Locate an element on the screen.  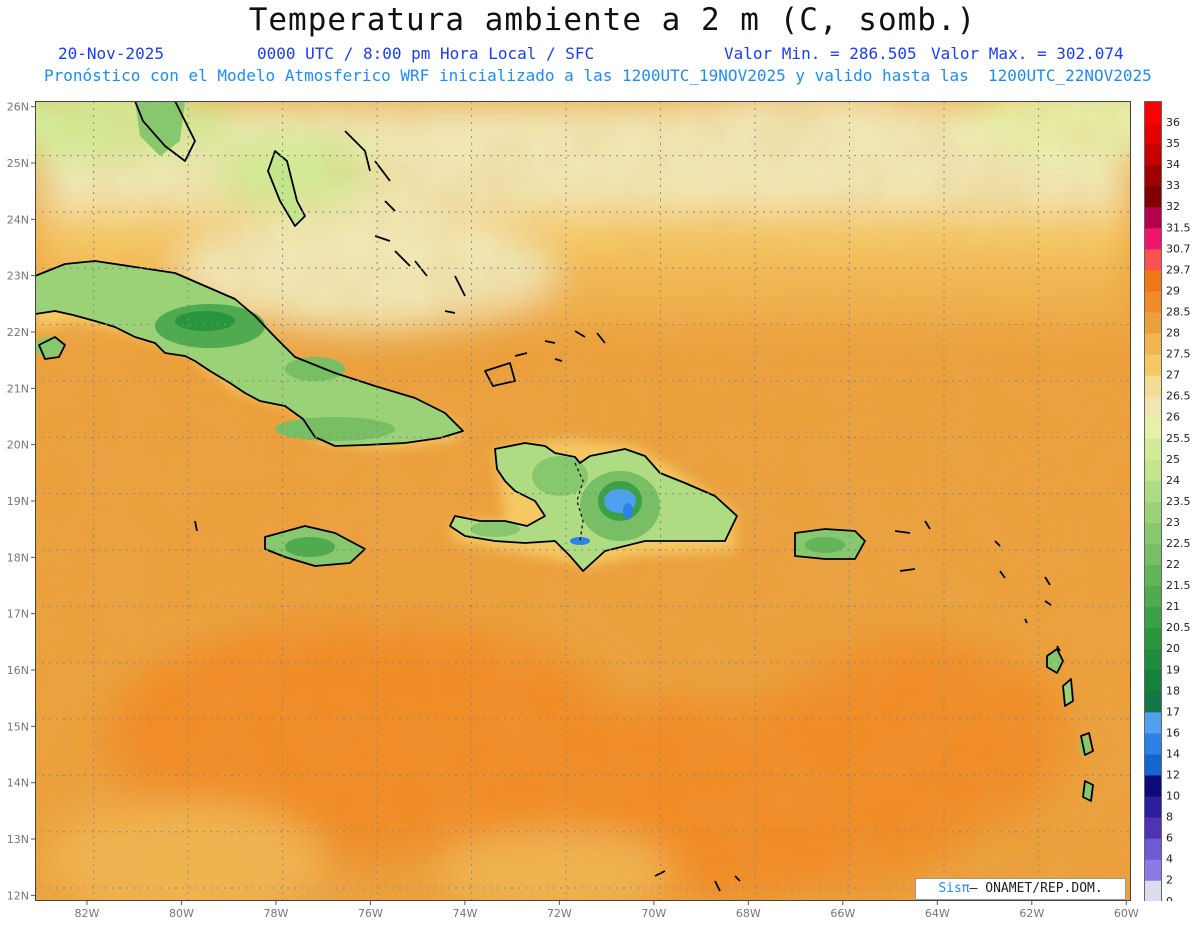
credit-logo: Sisπ– ONAMET/REP.DOM. is located at coordinates (1020, 889).